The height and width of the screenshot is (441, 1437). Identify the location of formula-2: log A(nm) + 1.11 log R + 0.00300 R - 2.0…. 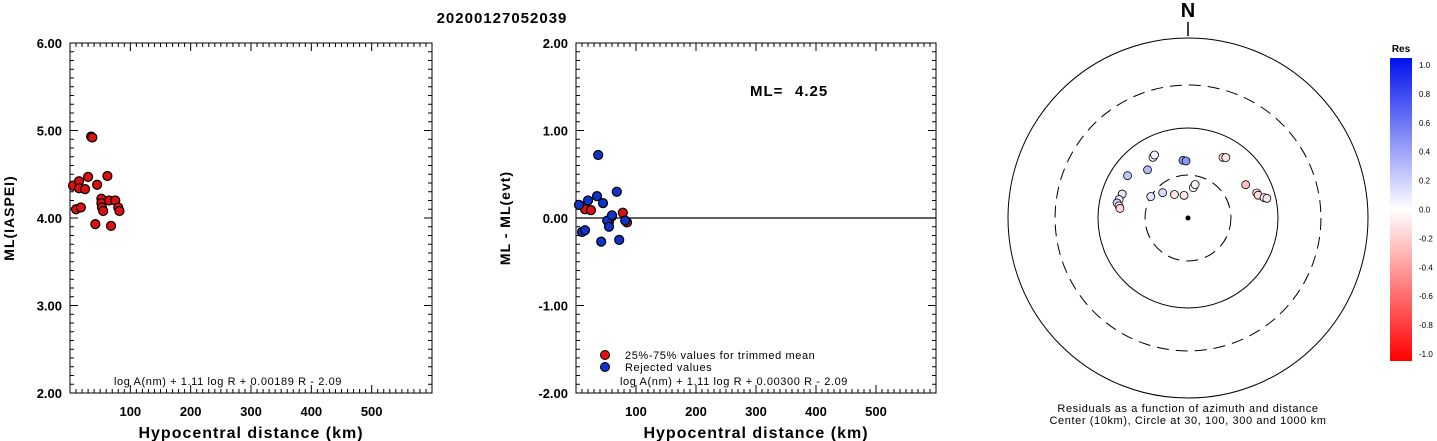
(734, 382).